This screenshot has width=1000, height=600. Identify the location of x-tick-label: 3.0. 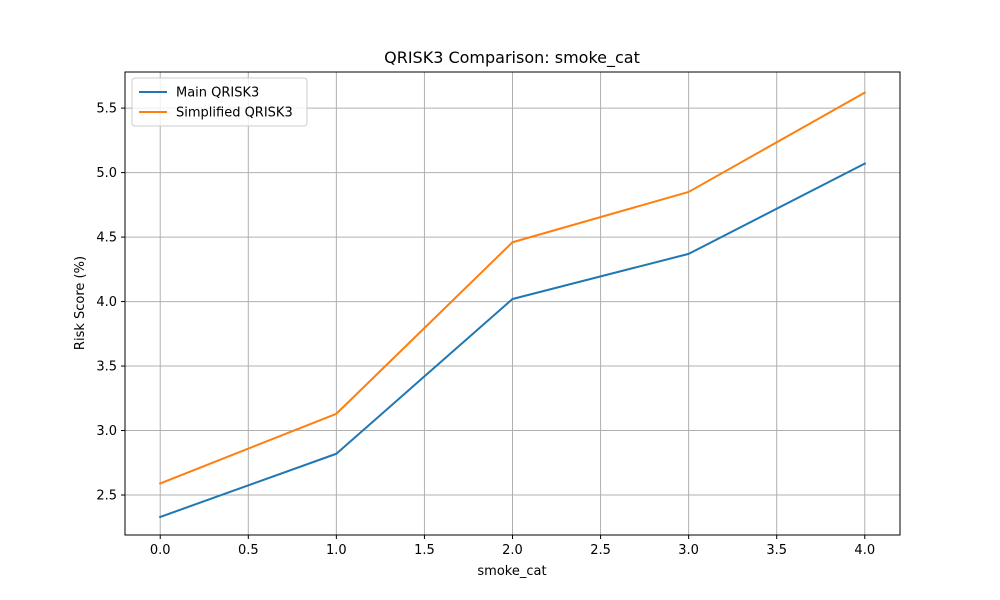
(688, 550).